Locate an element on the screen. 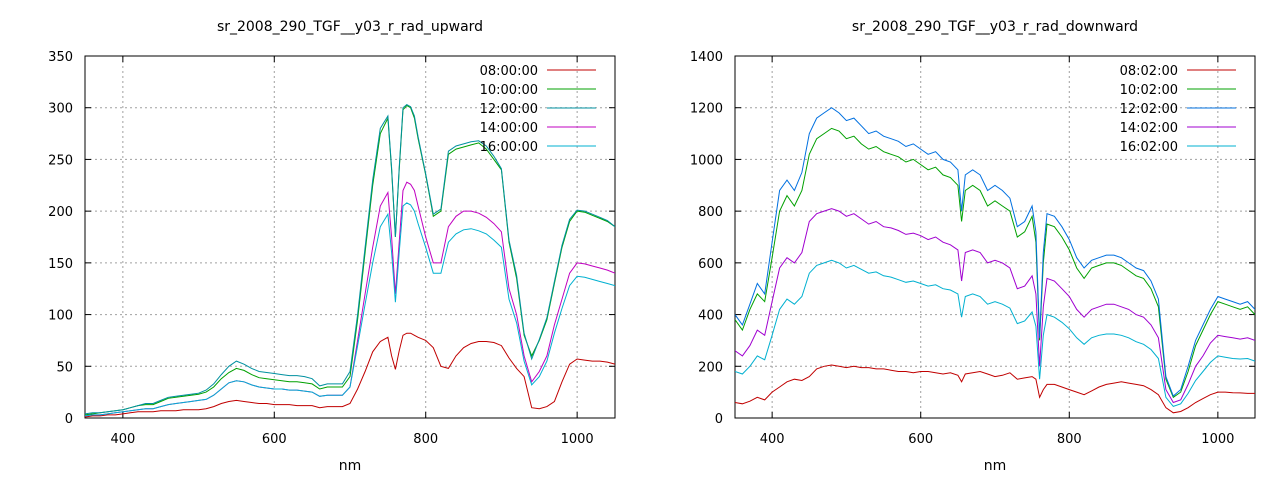  legend-label: 08:02:00 is located at coordinates (1149, 71).